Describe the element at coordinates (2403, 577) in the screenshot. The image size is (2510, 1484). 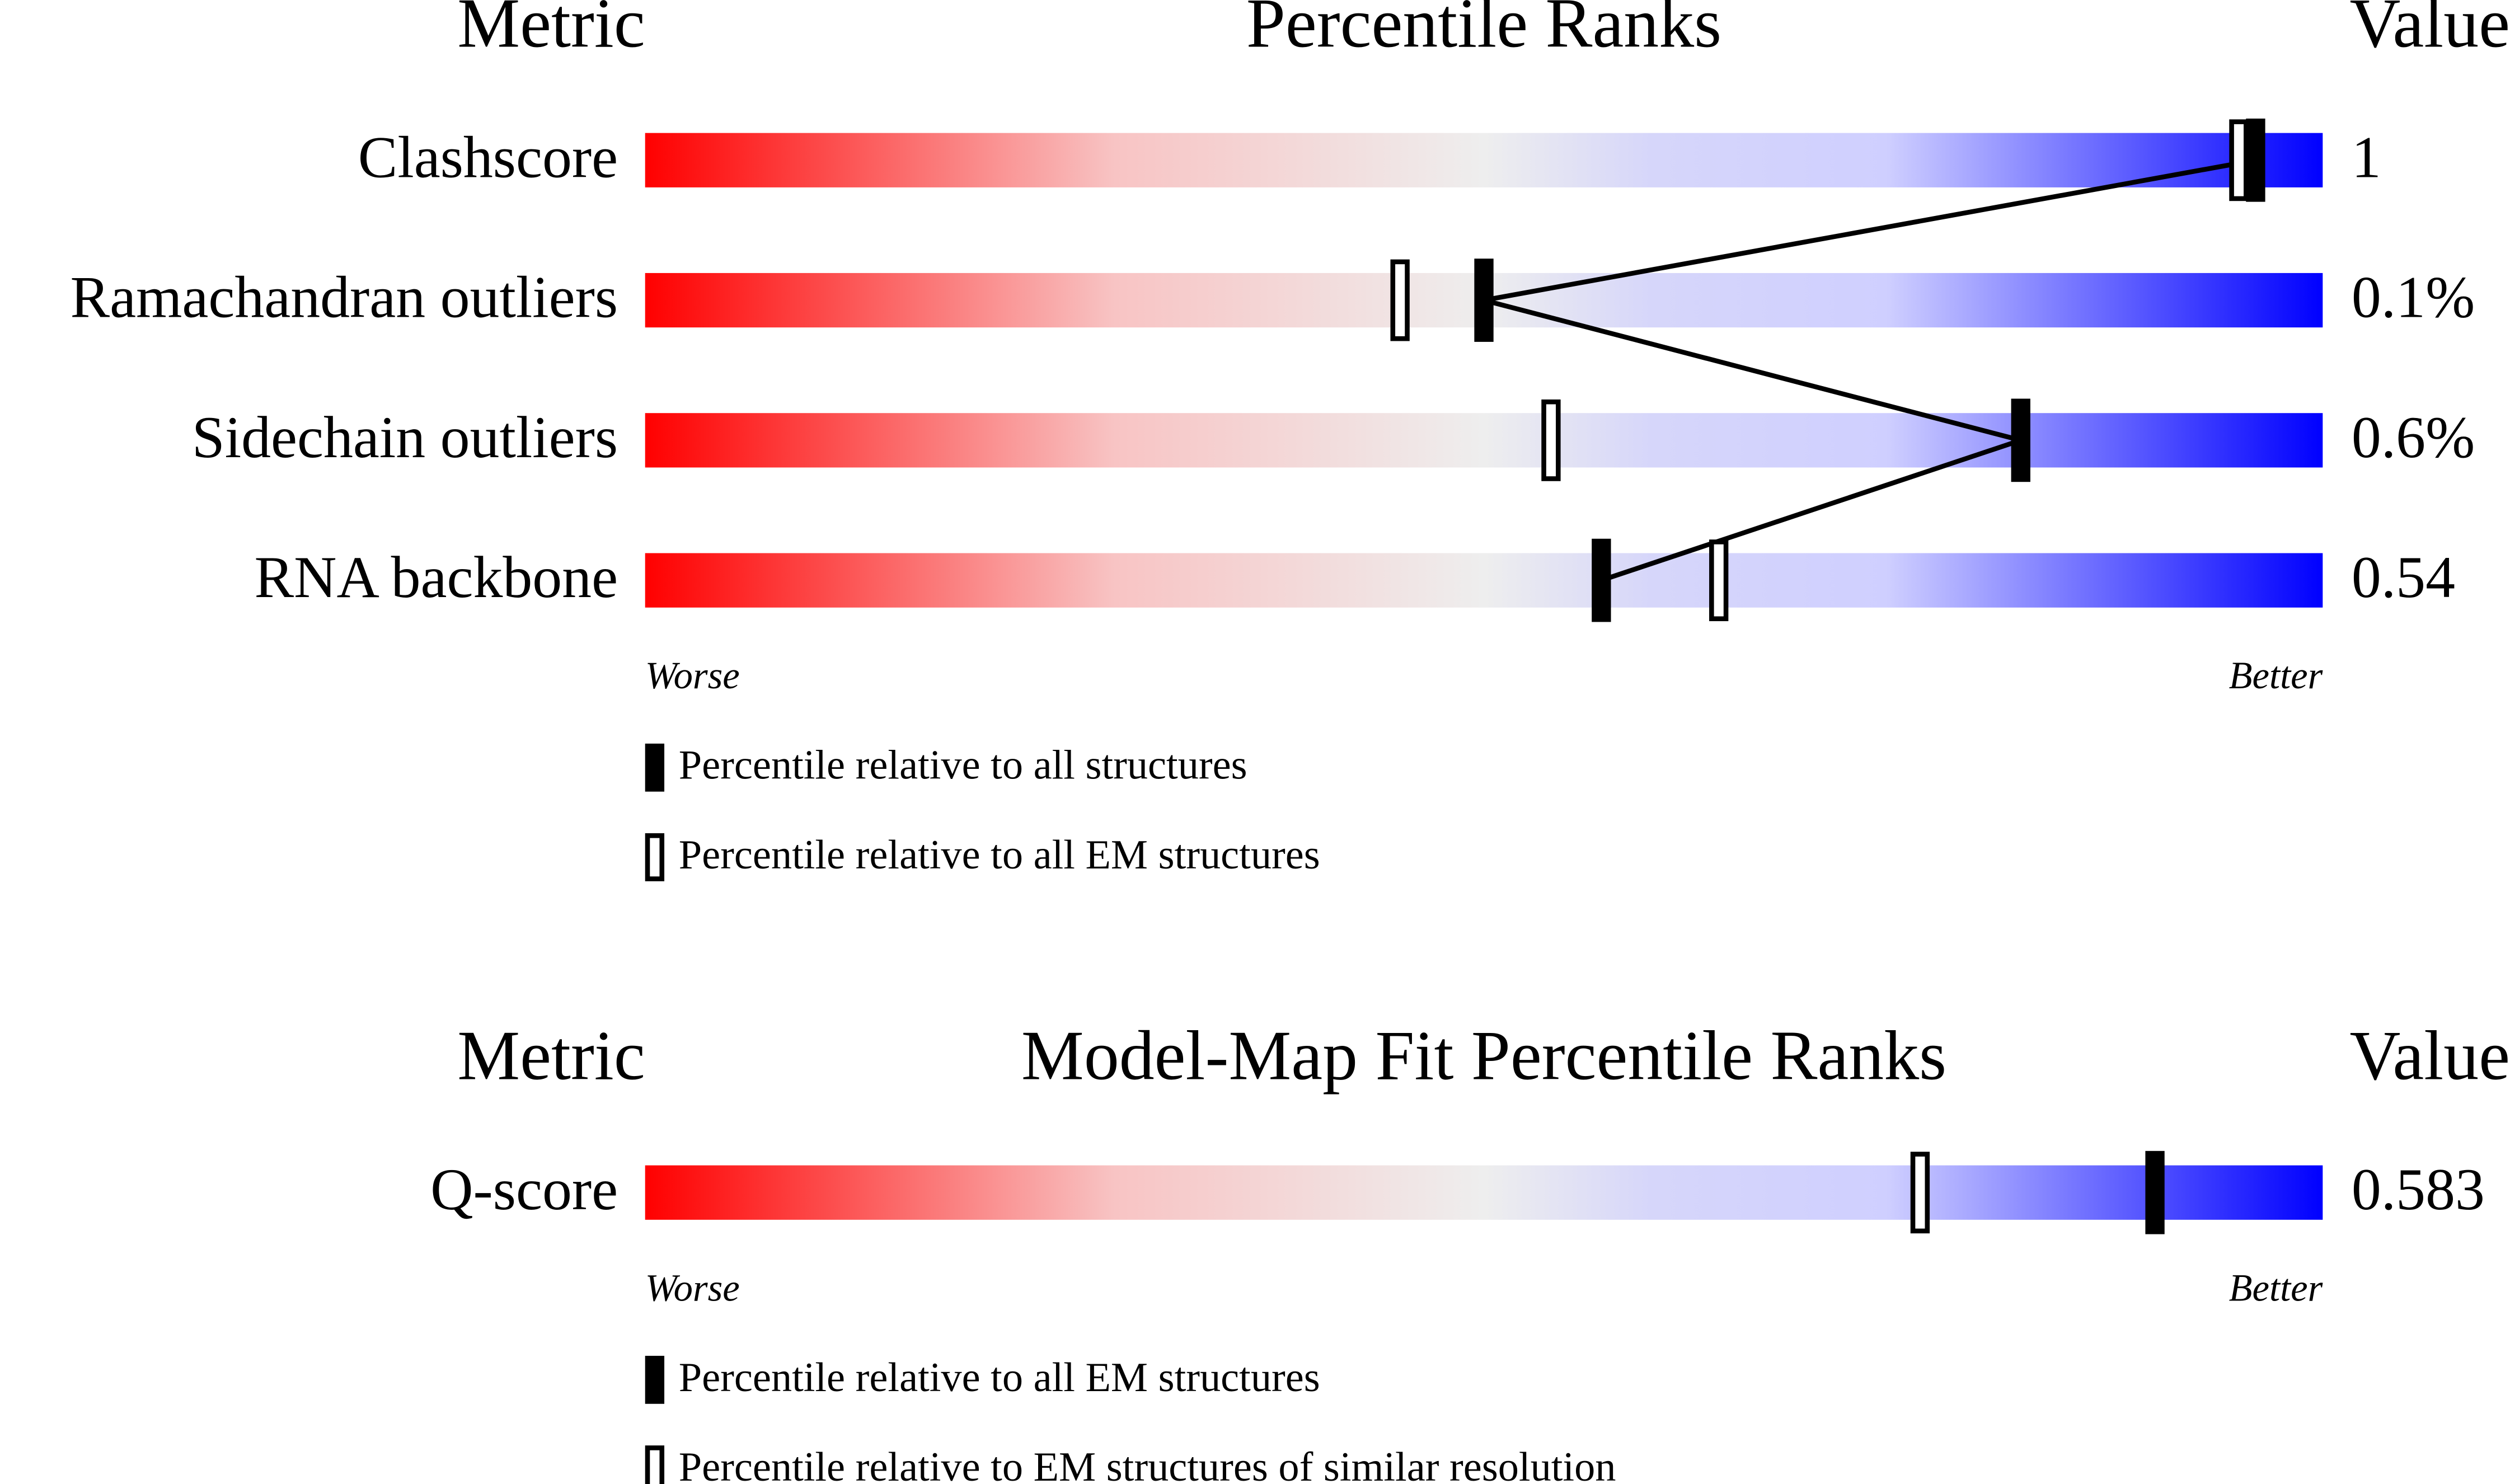
I see `metric-value: 0.54` at that location.